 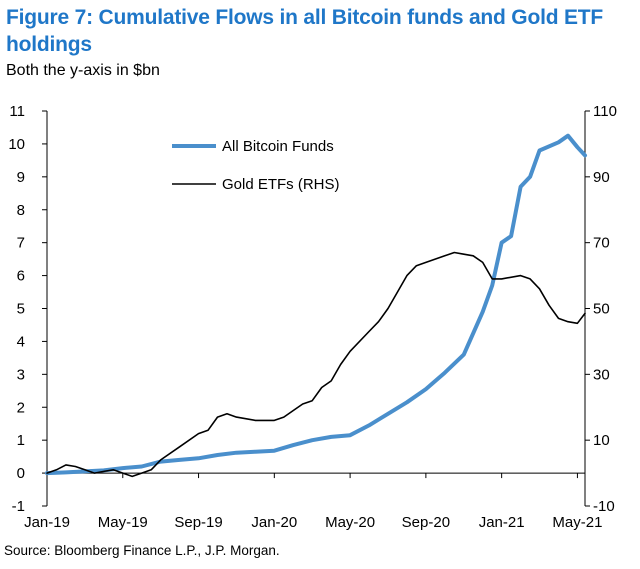 What do you see at coordinates (601, 309) in the screenshot?
I see `right-tick-label: 50` at bounding box center [601, 309].